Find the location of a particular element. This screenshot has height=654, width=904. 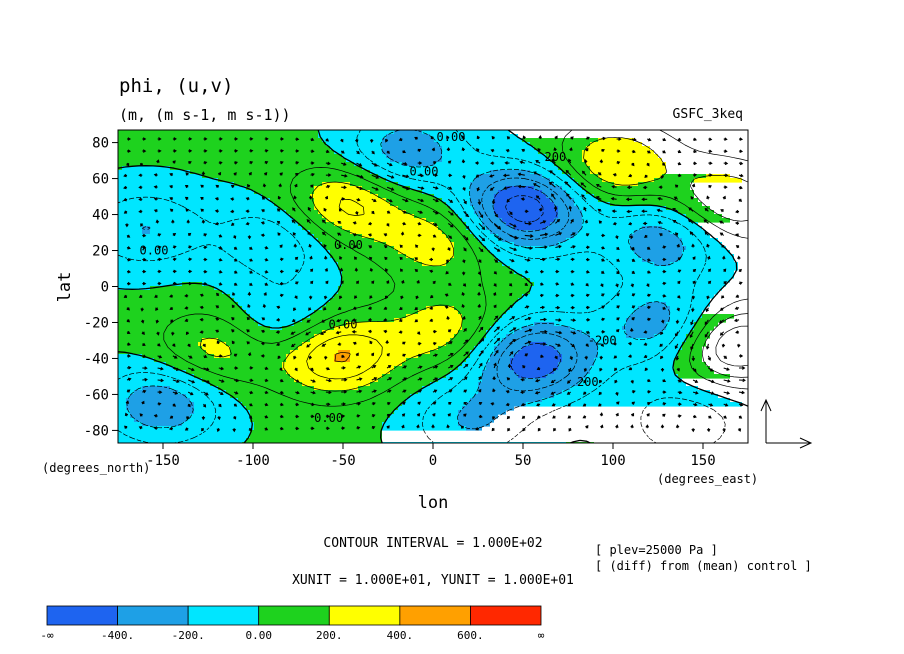

y-tick-label: -80 is located at coordinates (96, 431).